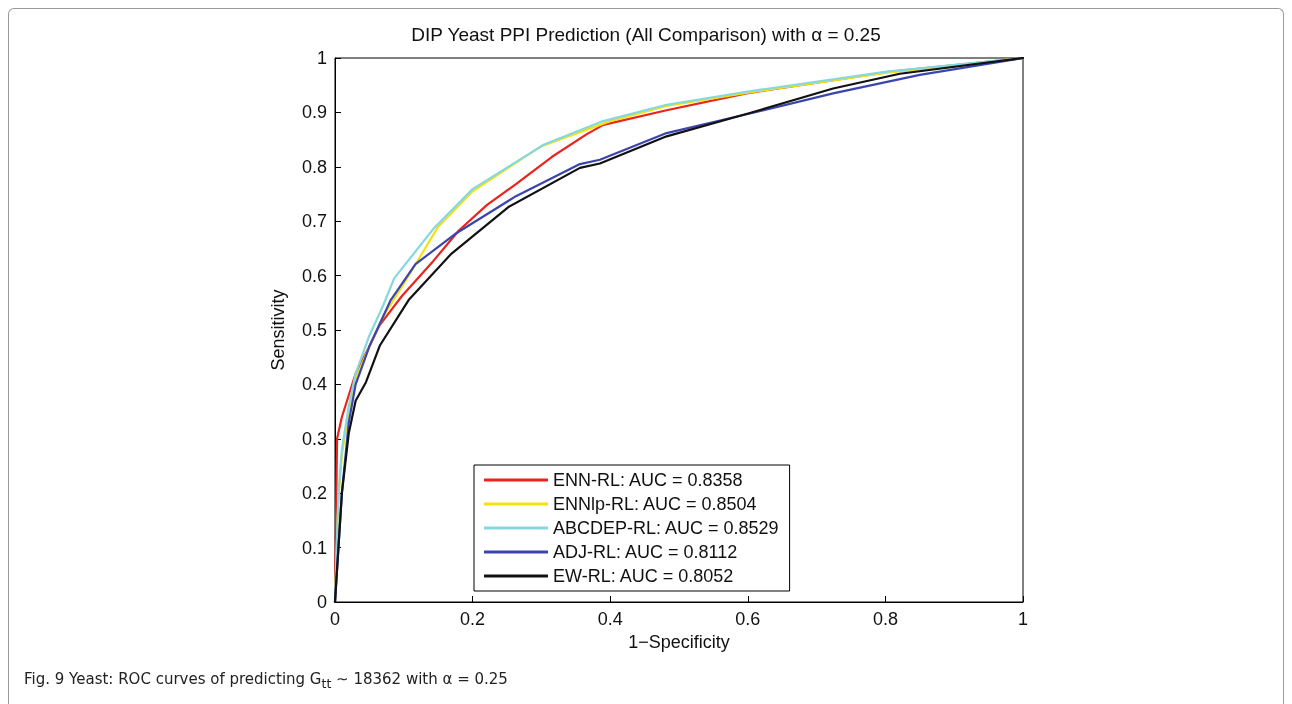 This screenshot has height=704, width=1292. I want to click on y-tick-label: 0.8, so click(314, 166).